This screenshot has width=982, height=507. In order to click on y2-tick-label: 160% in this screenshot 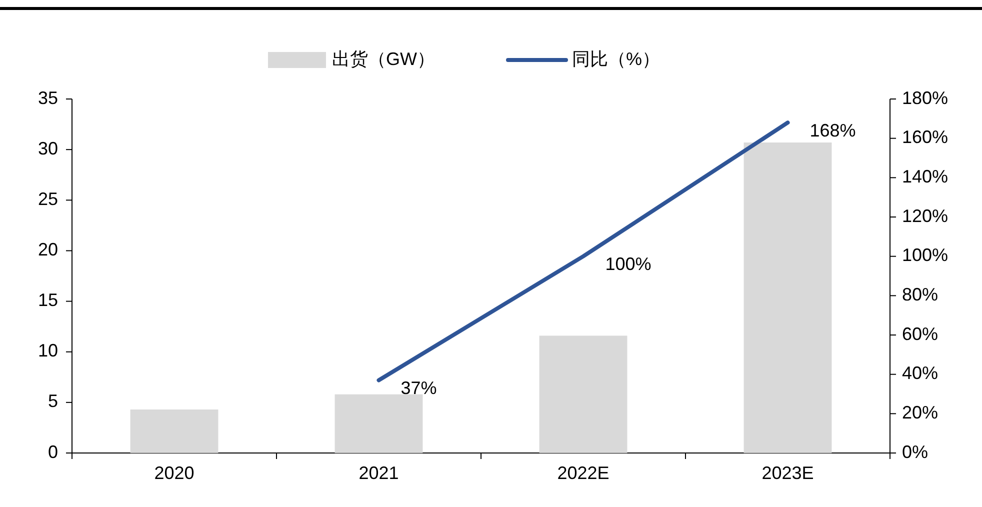, I will do `click(925, 137)`.